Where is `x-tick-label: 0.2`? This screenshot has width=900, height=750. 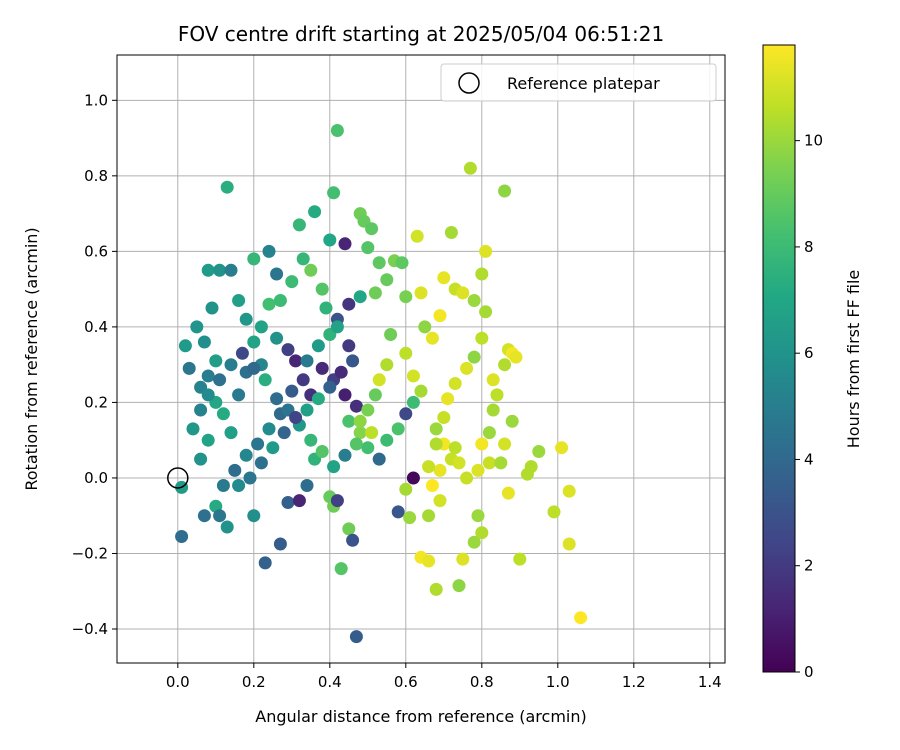
x-tick-label: 0.2 is located at coordinates (254, 682).